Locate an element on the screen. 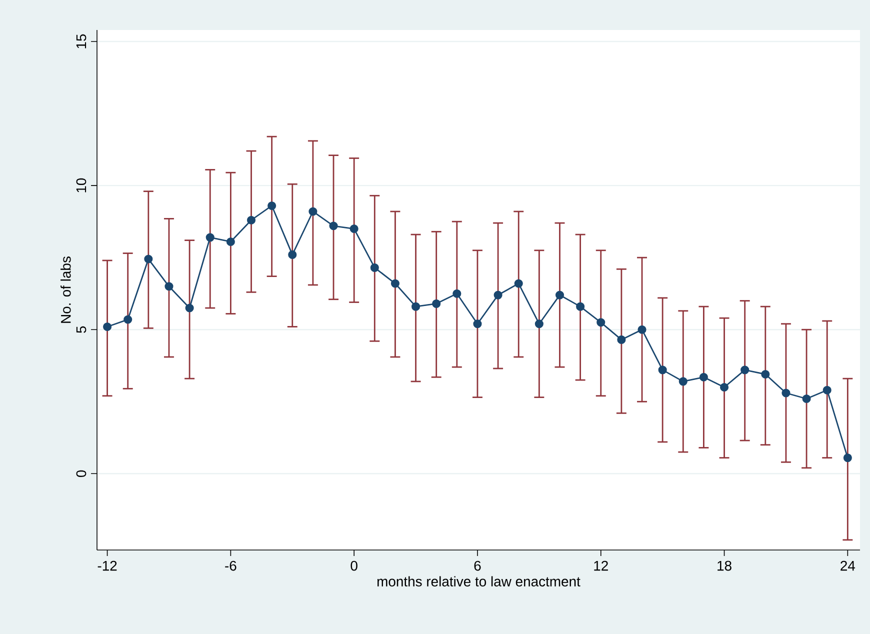 Image resolution: width=870 pixels, height=634 pixels. x-tick-label: 6 is located at coordinates (477, 565).